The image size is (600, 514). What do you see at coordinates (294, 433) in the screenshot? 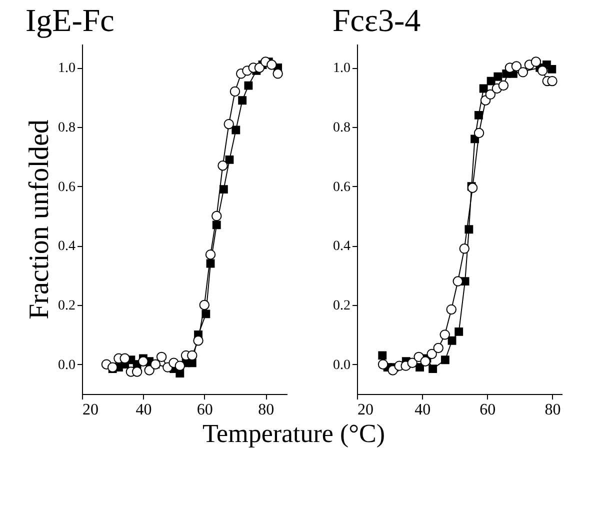
I see `x-axis-title: Temperature (°C)` at bounding box center [294, 433].